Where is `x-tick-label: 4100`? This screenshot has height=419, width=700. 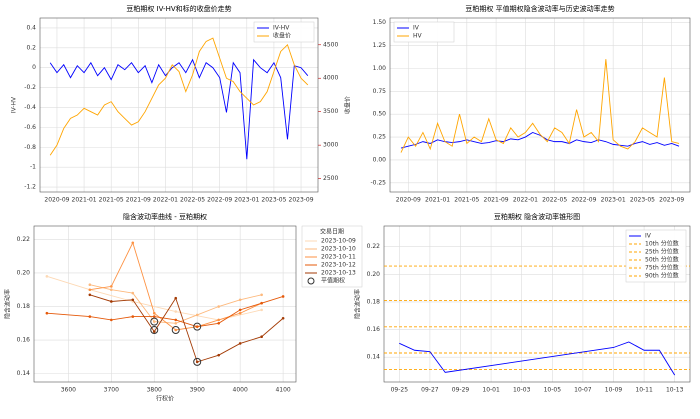 x-tick-label: 4100 is located at coordinates (282, 390).